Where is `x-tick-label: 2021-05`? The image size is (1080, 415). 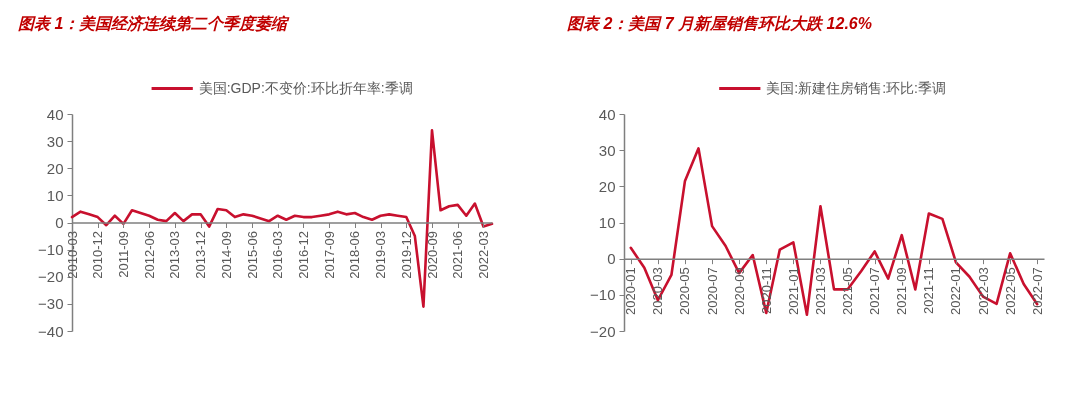 x-tick-label: 2021-05 is located at coordinates (848, 291).